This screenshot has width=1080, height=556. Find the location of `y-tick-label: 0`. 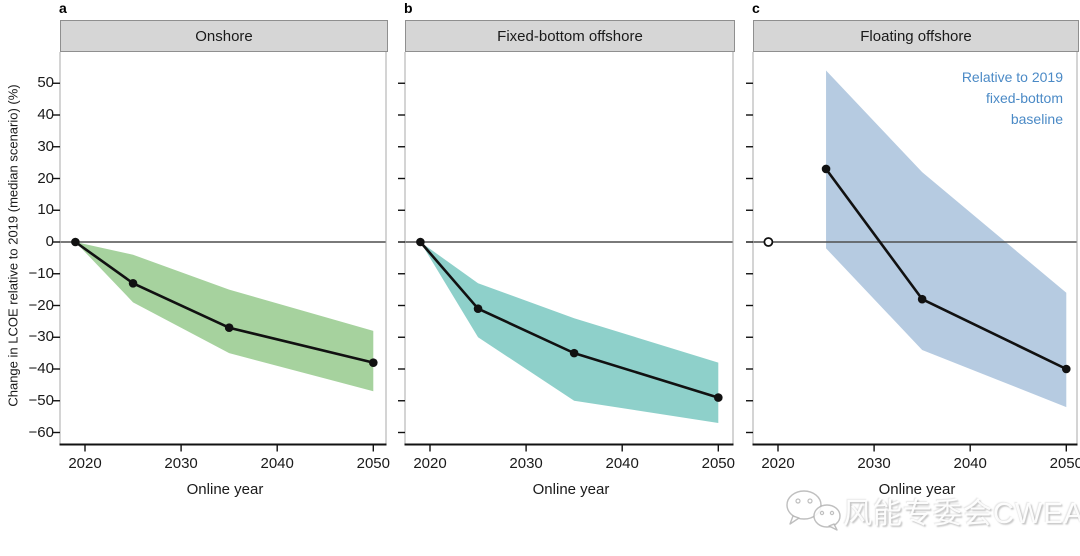

y-tick-label: 0 is located at coordinates (49, 241).